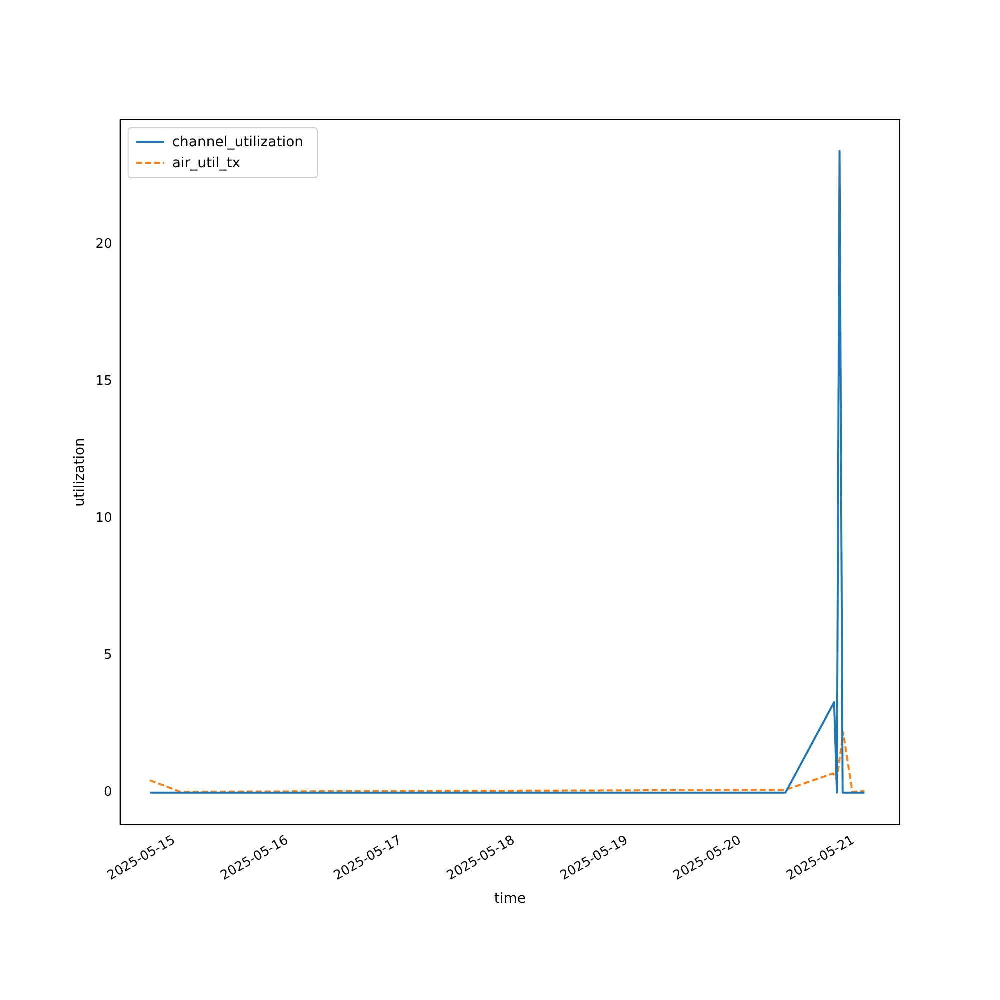  I want to click on y-tick-label: 0, so click(108, 792).